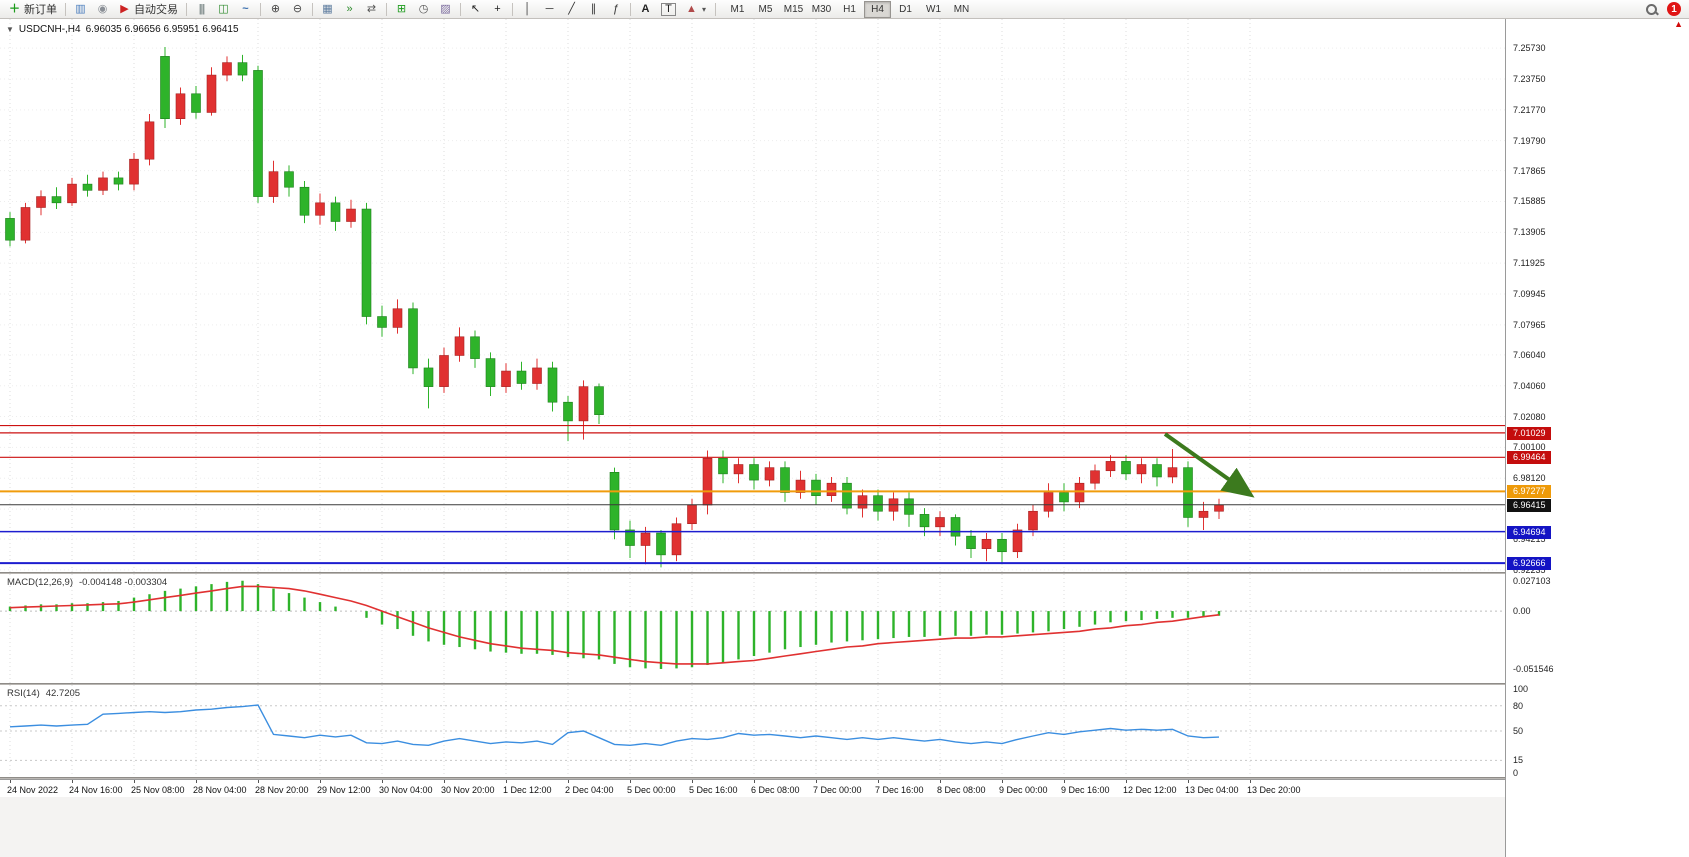 Image resolution: width=1689 pixels, height=857 pixels. Describe the element at coordinates (1212, 790) in the screenshot. I see `time-label: 13 Dec 04:00` at that location.